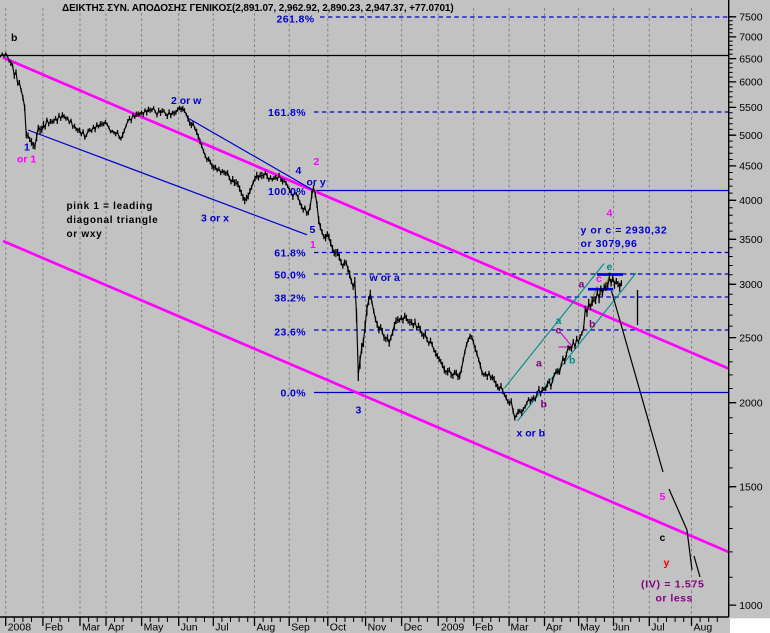 The image size is (770, 633). What do you see at coordinates (316, 183) in the screenshot?
I see `svg-text: or y` at bounding box center [316, 183].